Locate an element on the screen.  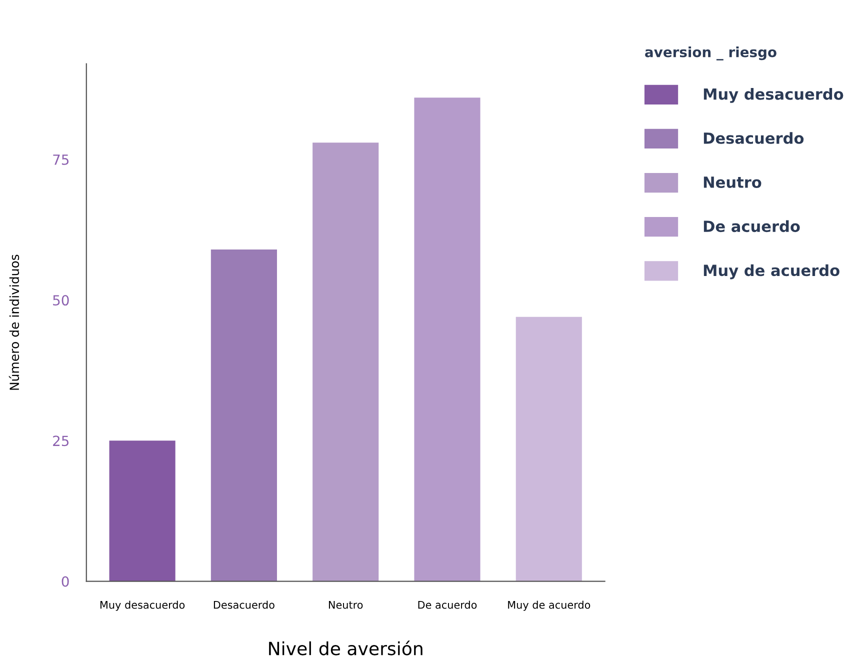
y-tick-label: 25 is located at coordinates (61, 441).